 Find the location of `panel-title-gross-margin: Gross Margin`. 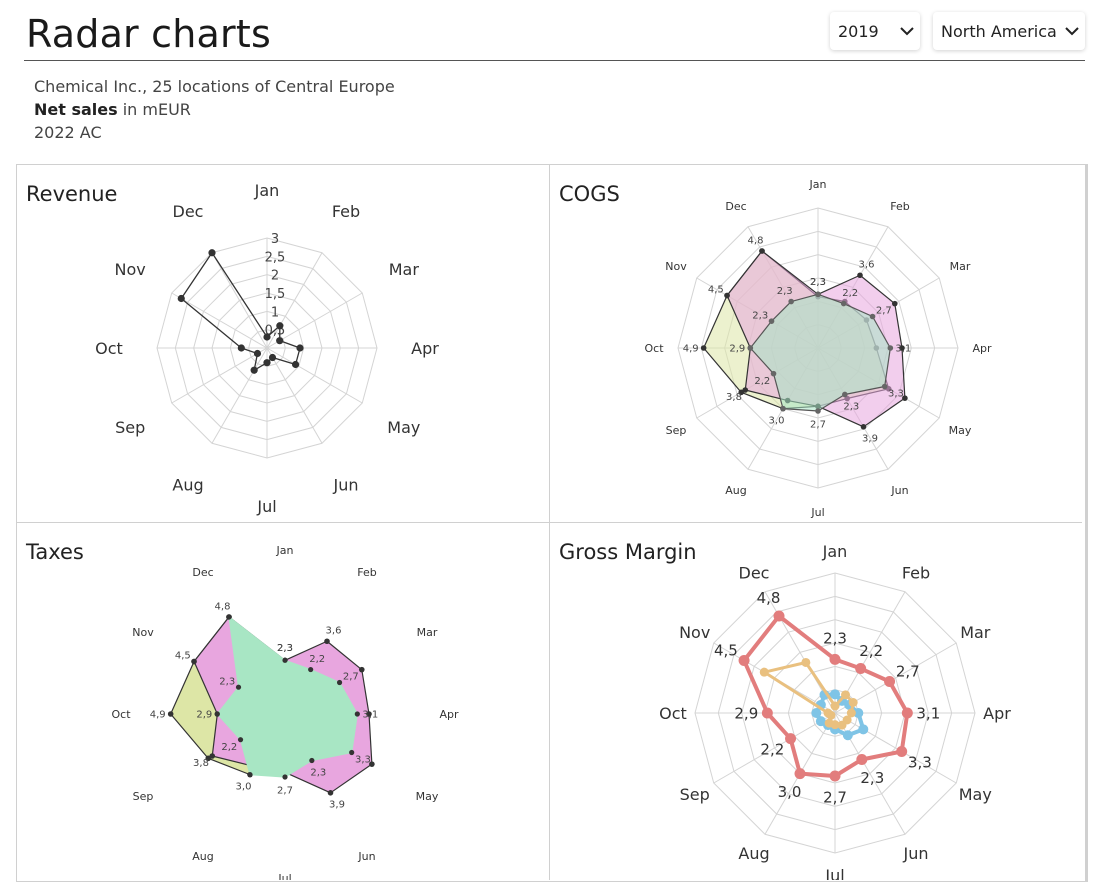

panel-title-gross-margin: Gross Margin is located at coordinates (628, 552).